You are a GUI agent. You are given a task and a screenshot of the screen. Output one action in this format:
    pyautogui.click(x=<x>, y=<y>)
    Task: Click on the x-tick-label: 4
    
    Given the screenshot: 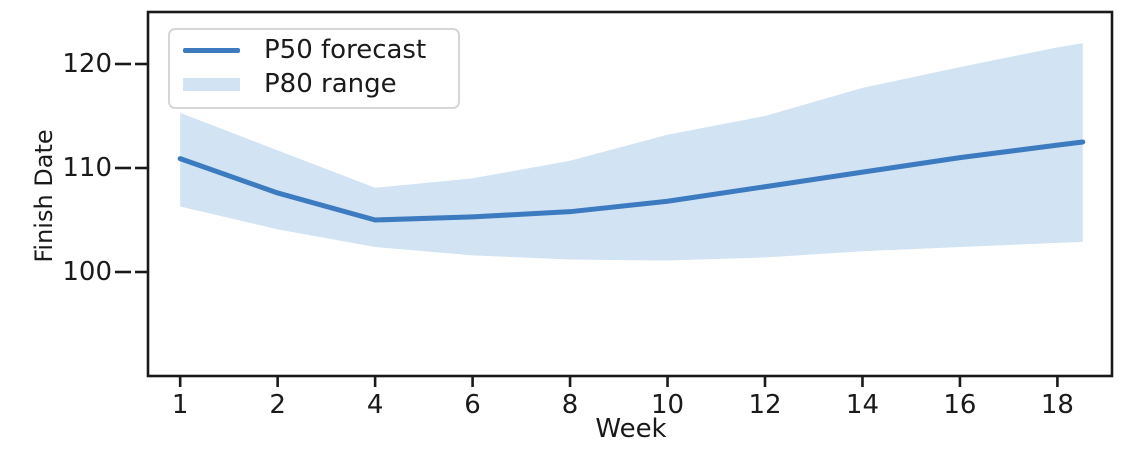 What is the action you would take?
    pyautogui.click(x=375, y=405)
    